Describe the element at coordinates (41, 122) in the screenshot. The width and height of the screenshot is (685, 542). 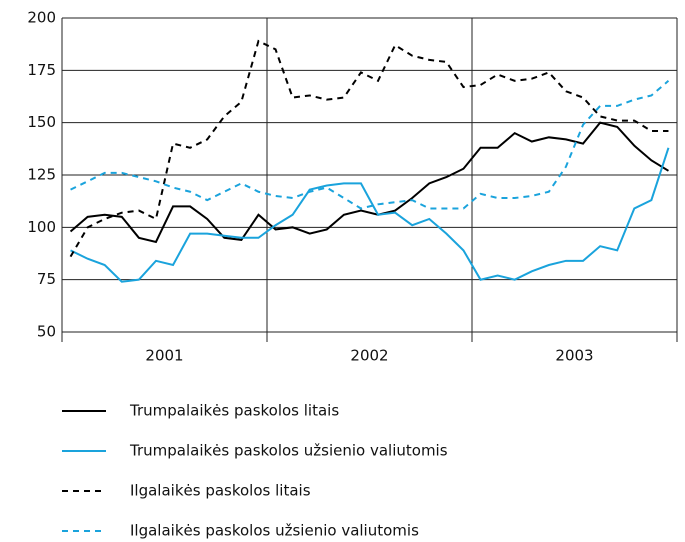
I see `y-tick-label: 150` at that location.